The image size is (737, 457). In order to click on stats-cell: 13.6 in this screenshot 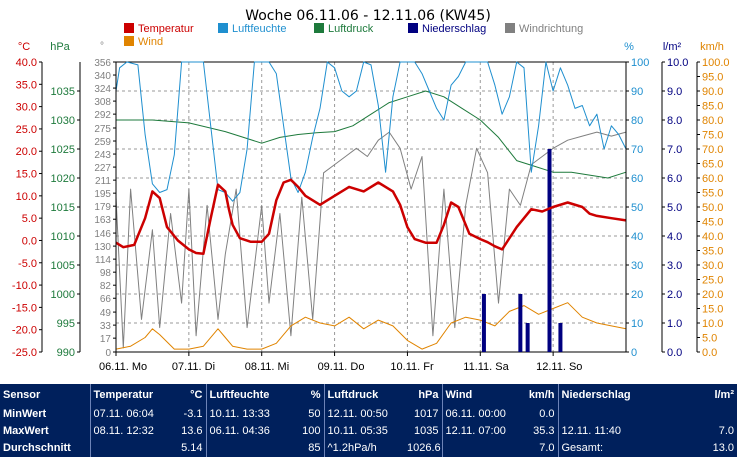, I will do `click(192, 431)`.